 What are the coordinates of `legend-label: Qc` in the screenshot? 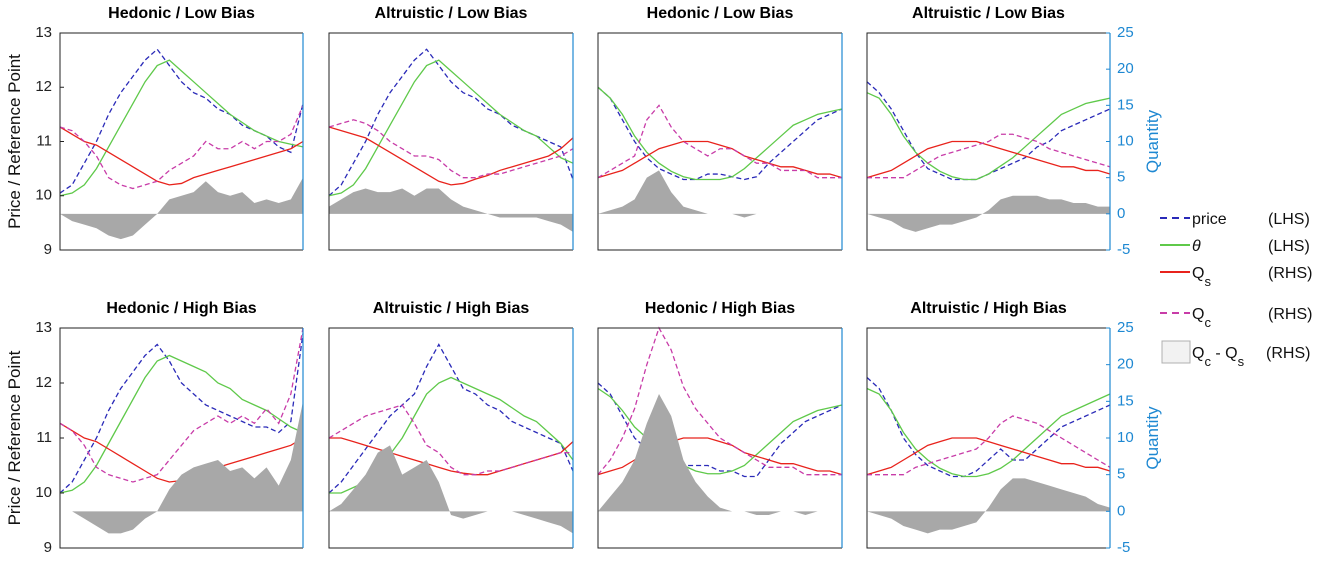 It's located at (1201, 318).